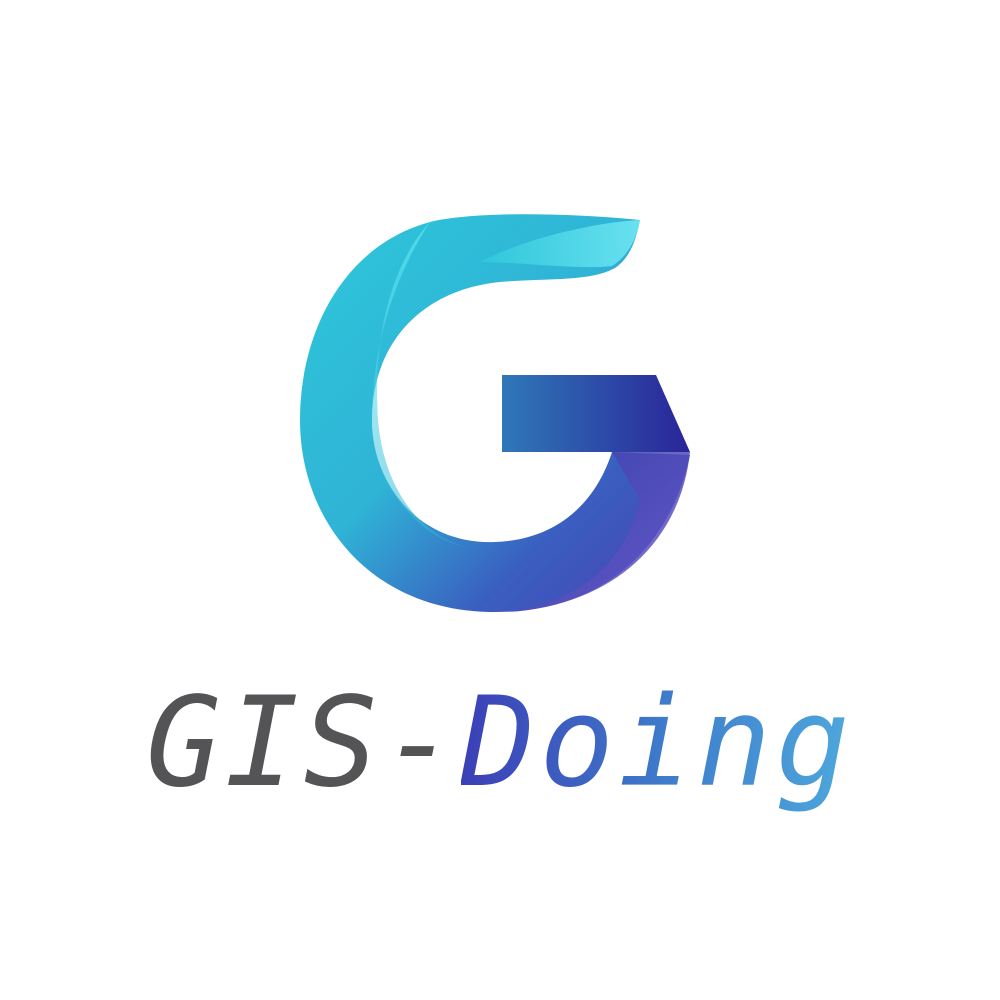 This screenshot has width=1000, height=1000. I want to click on wordmark-prefix: GIS-, so click(303, 743).